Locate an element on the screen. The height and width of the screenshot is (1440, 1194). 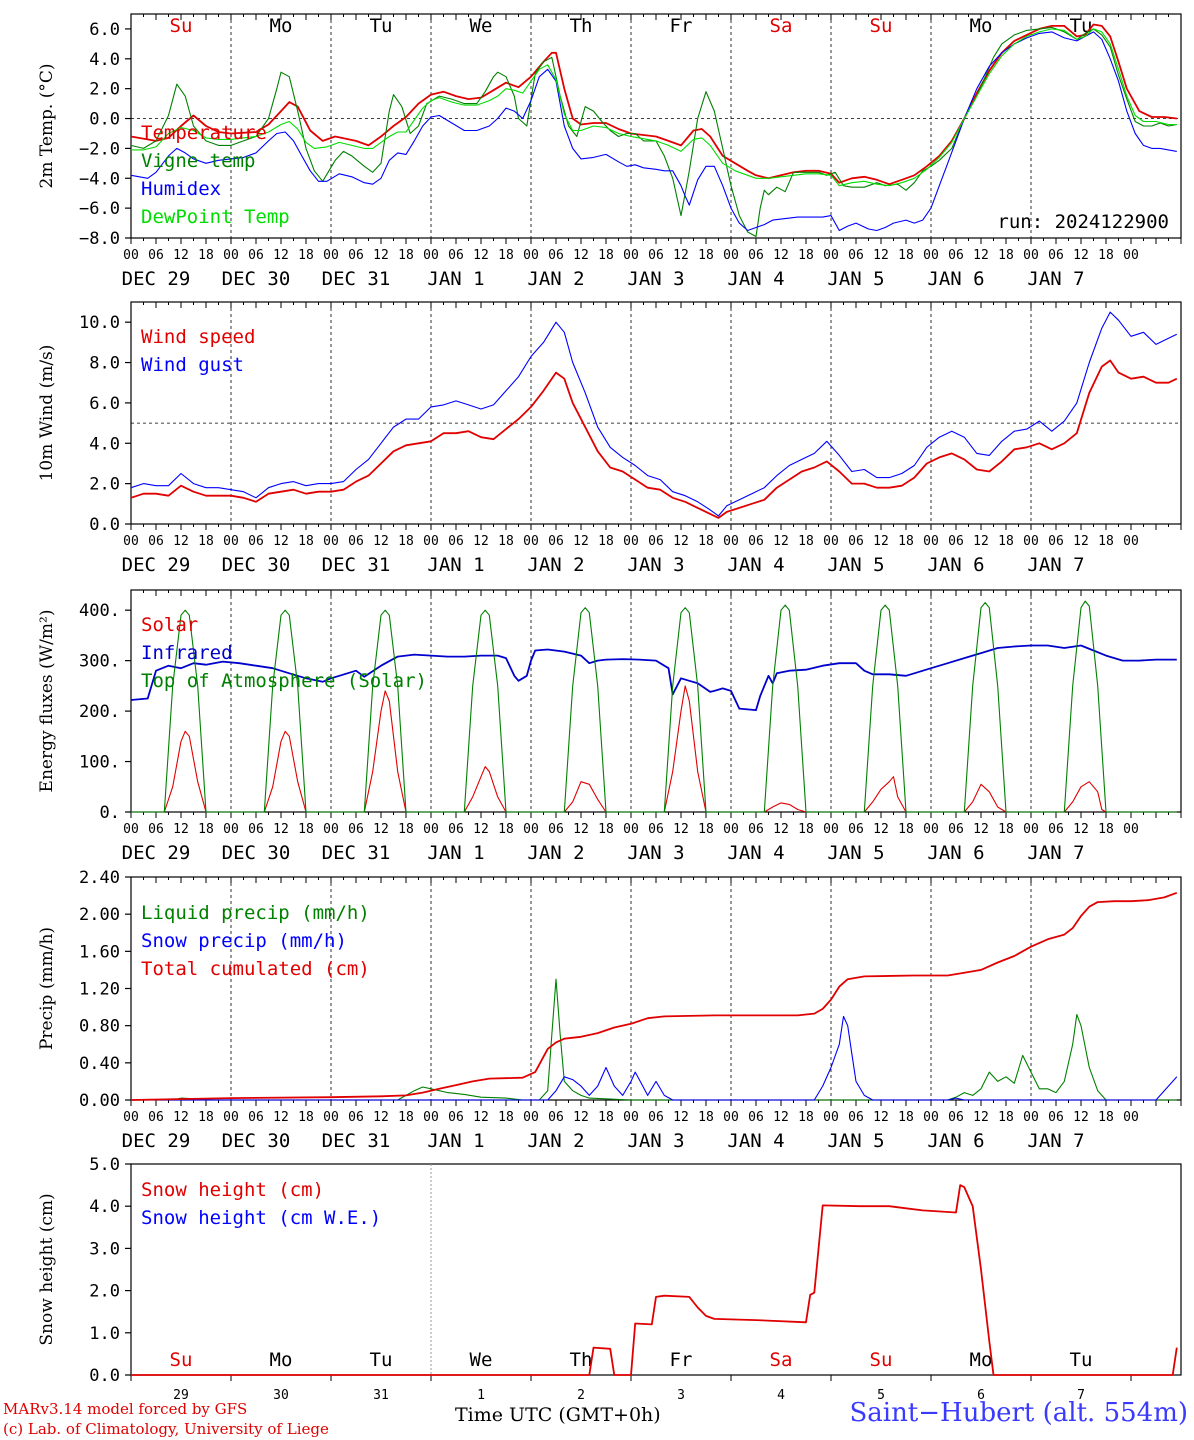
run-label: run: 2024122900 is located at coordinates (1083, 222).